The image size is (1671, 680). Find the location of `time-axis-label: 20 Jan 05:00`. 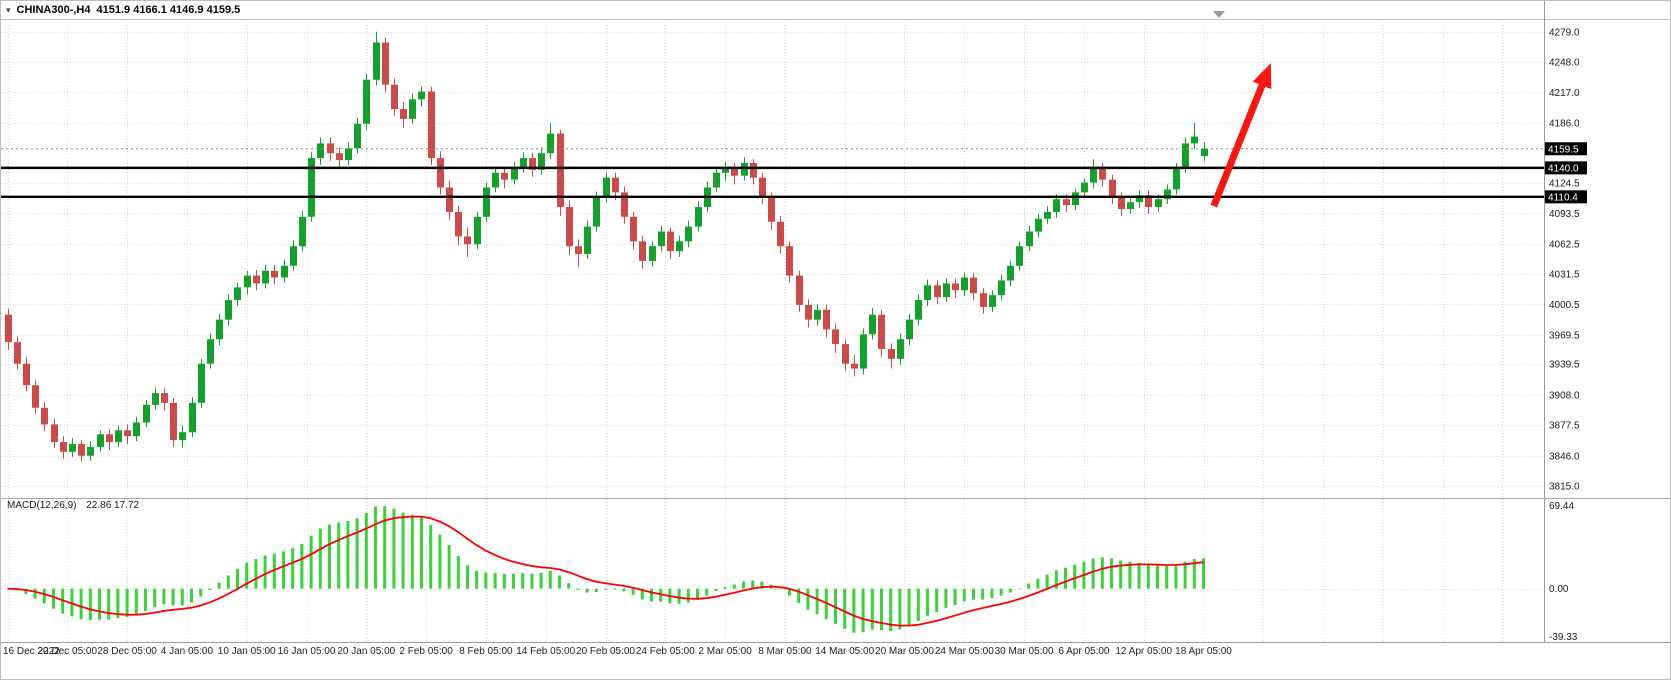

time-axis-label: 20 Jan 05:00 is located at coordinates (366, 651).